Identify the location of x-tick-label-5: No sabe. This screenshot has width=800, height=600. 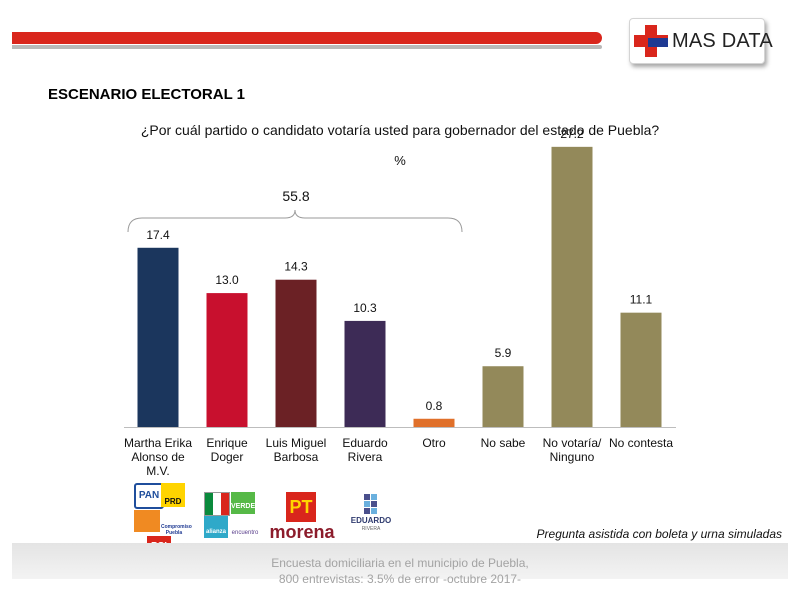
(503, 443).